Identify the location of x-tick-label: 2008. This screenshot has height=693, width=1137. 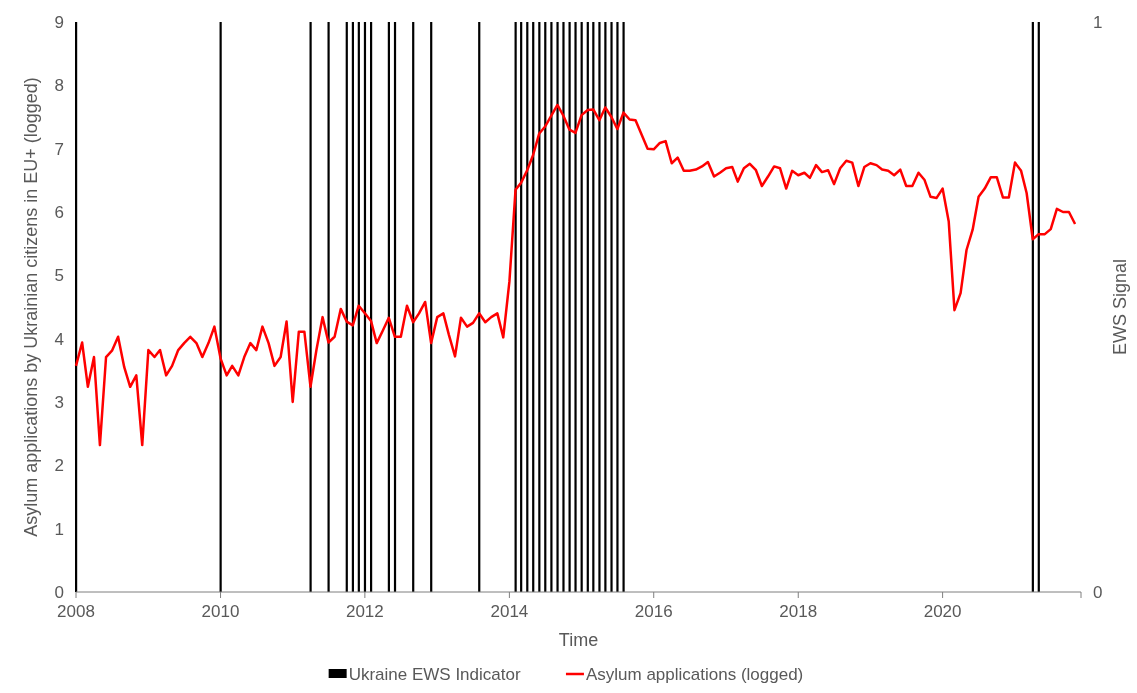
(76, 611).